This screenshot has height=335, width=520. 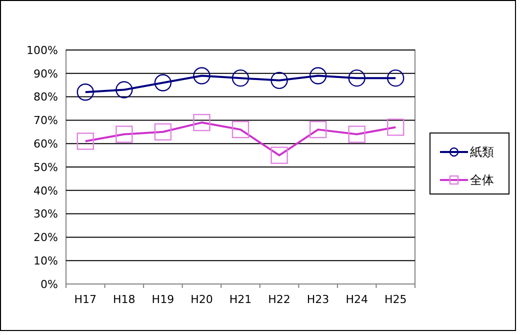 I want to click on y-tick-label: 90%, so click(x=46, y=73).